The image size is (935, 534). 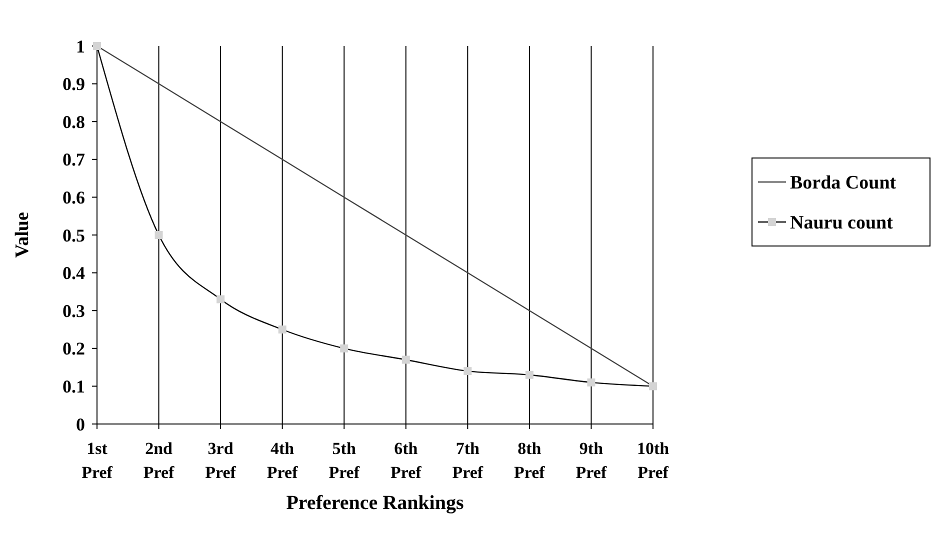 What do you see at coordinates (73, 122) in the screenshot?
I see `y-tick-label: 0.8` at bounding box center [73, 122].